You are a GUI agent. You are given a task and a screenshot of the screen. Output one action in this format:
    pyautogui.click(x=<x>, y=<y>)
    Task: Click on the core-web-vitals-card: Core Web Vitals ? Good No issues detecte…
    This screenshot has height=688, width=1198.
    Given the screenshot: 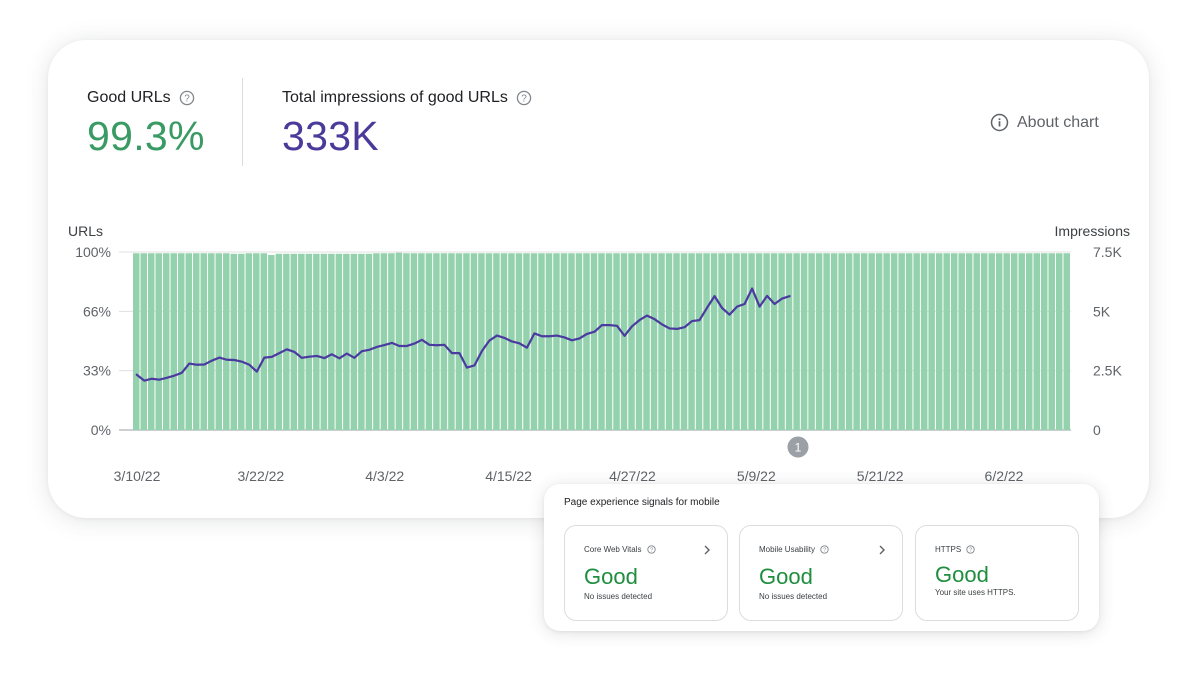 What is the action you would take?
    pyautogui.click(x=646, y=573)
    